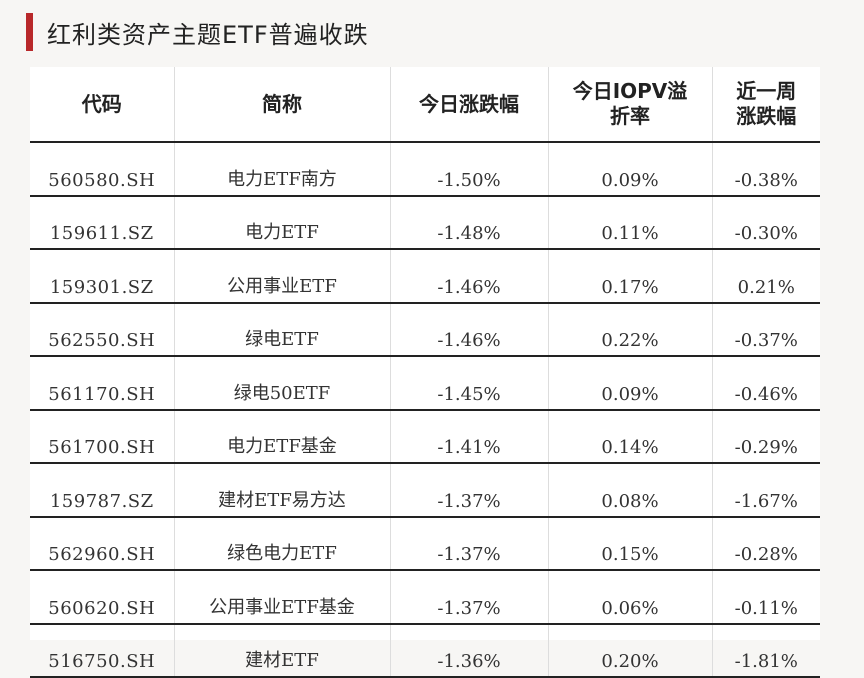 The width and height of the screenshot is (864, 678). I want to click on cell-iopv: 0.17%, so click(629, 276).